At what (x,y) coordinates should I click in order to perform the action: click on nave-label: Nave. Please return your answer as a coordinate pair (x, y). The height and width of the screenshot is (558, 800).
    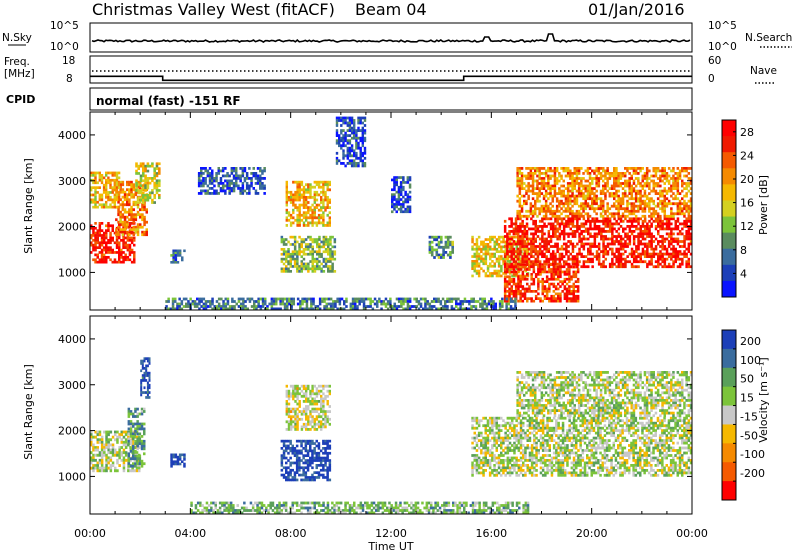
    Looking at the image, I should click on (763, 71).